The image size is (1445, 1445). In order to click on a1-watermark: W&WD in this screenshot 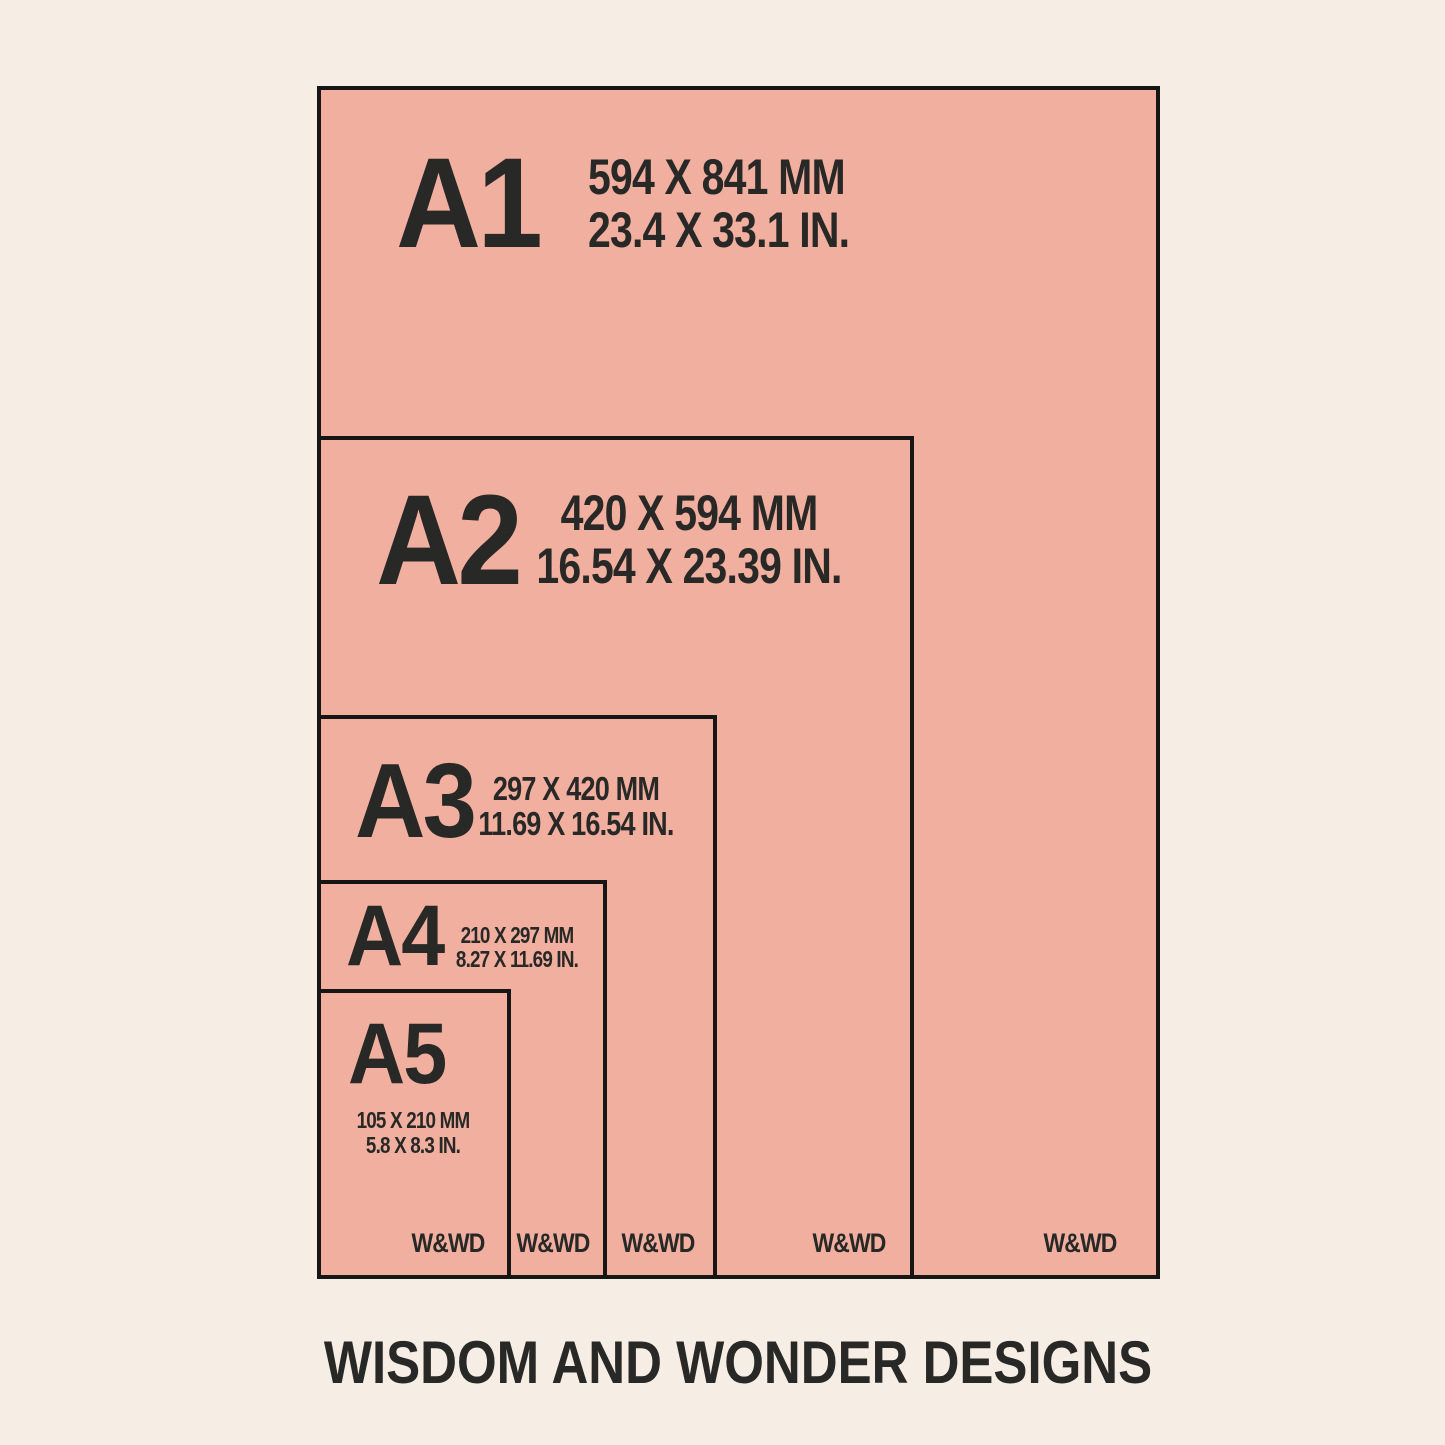, I will do `click(1080, 1243)`.